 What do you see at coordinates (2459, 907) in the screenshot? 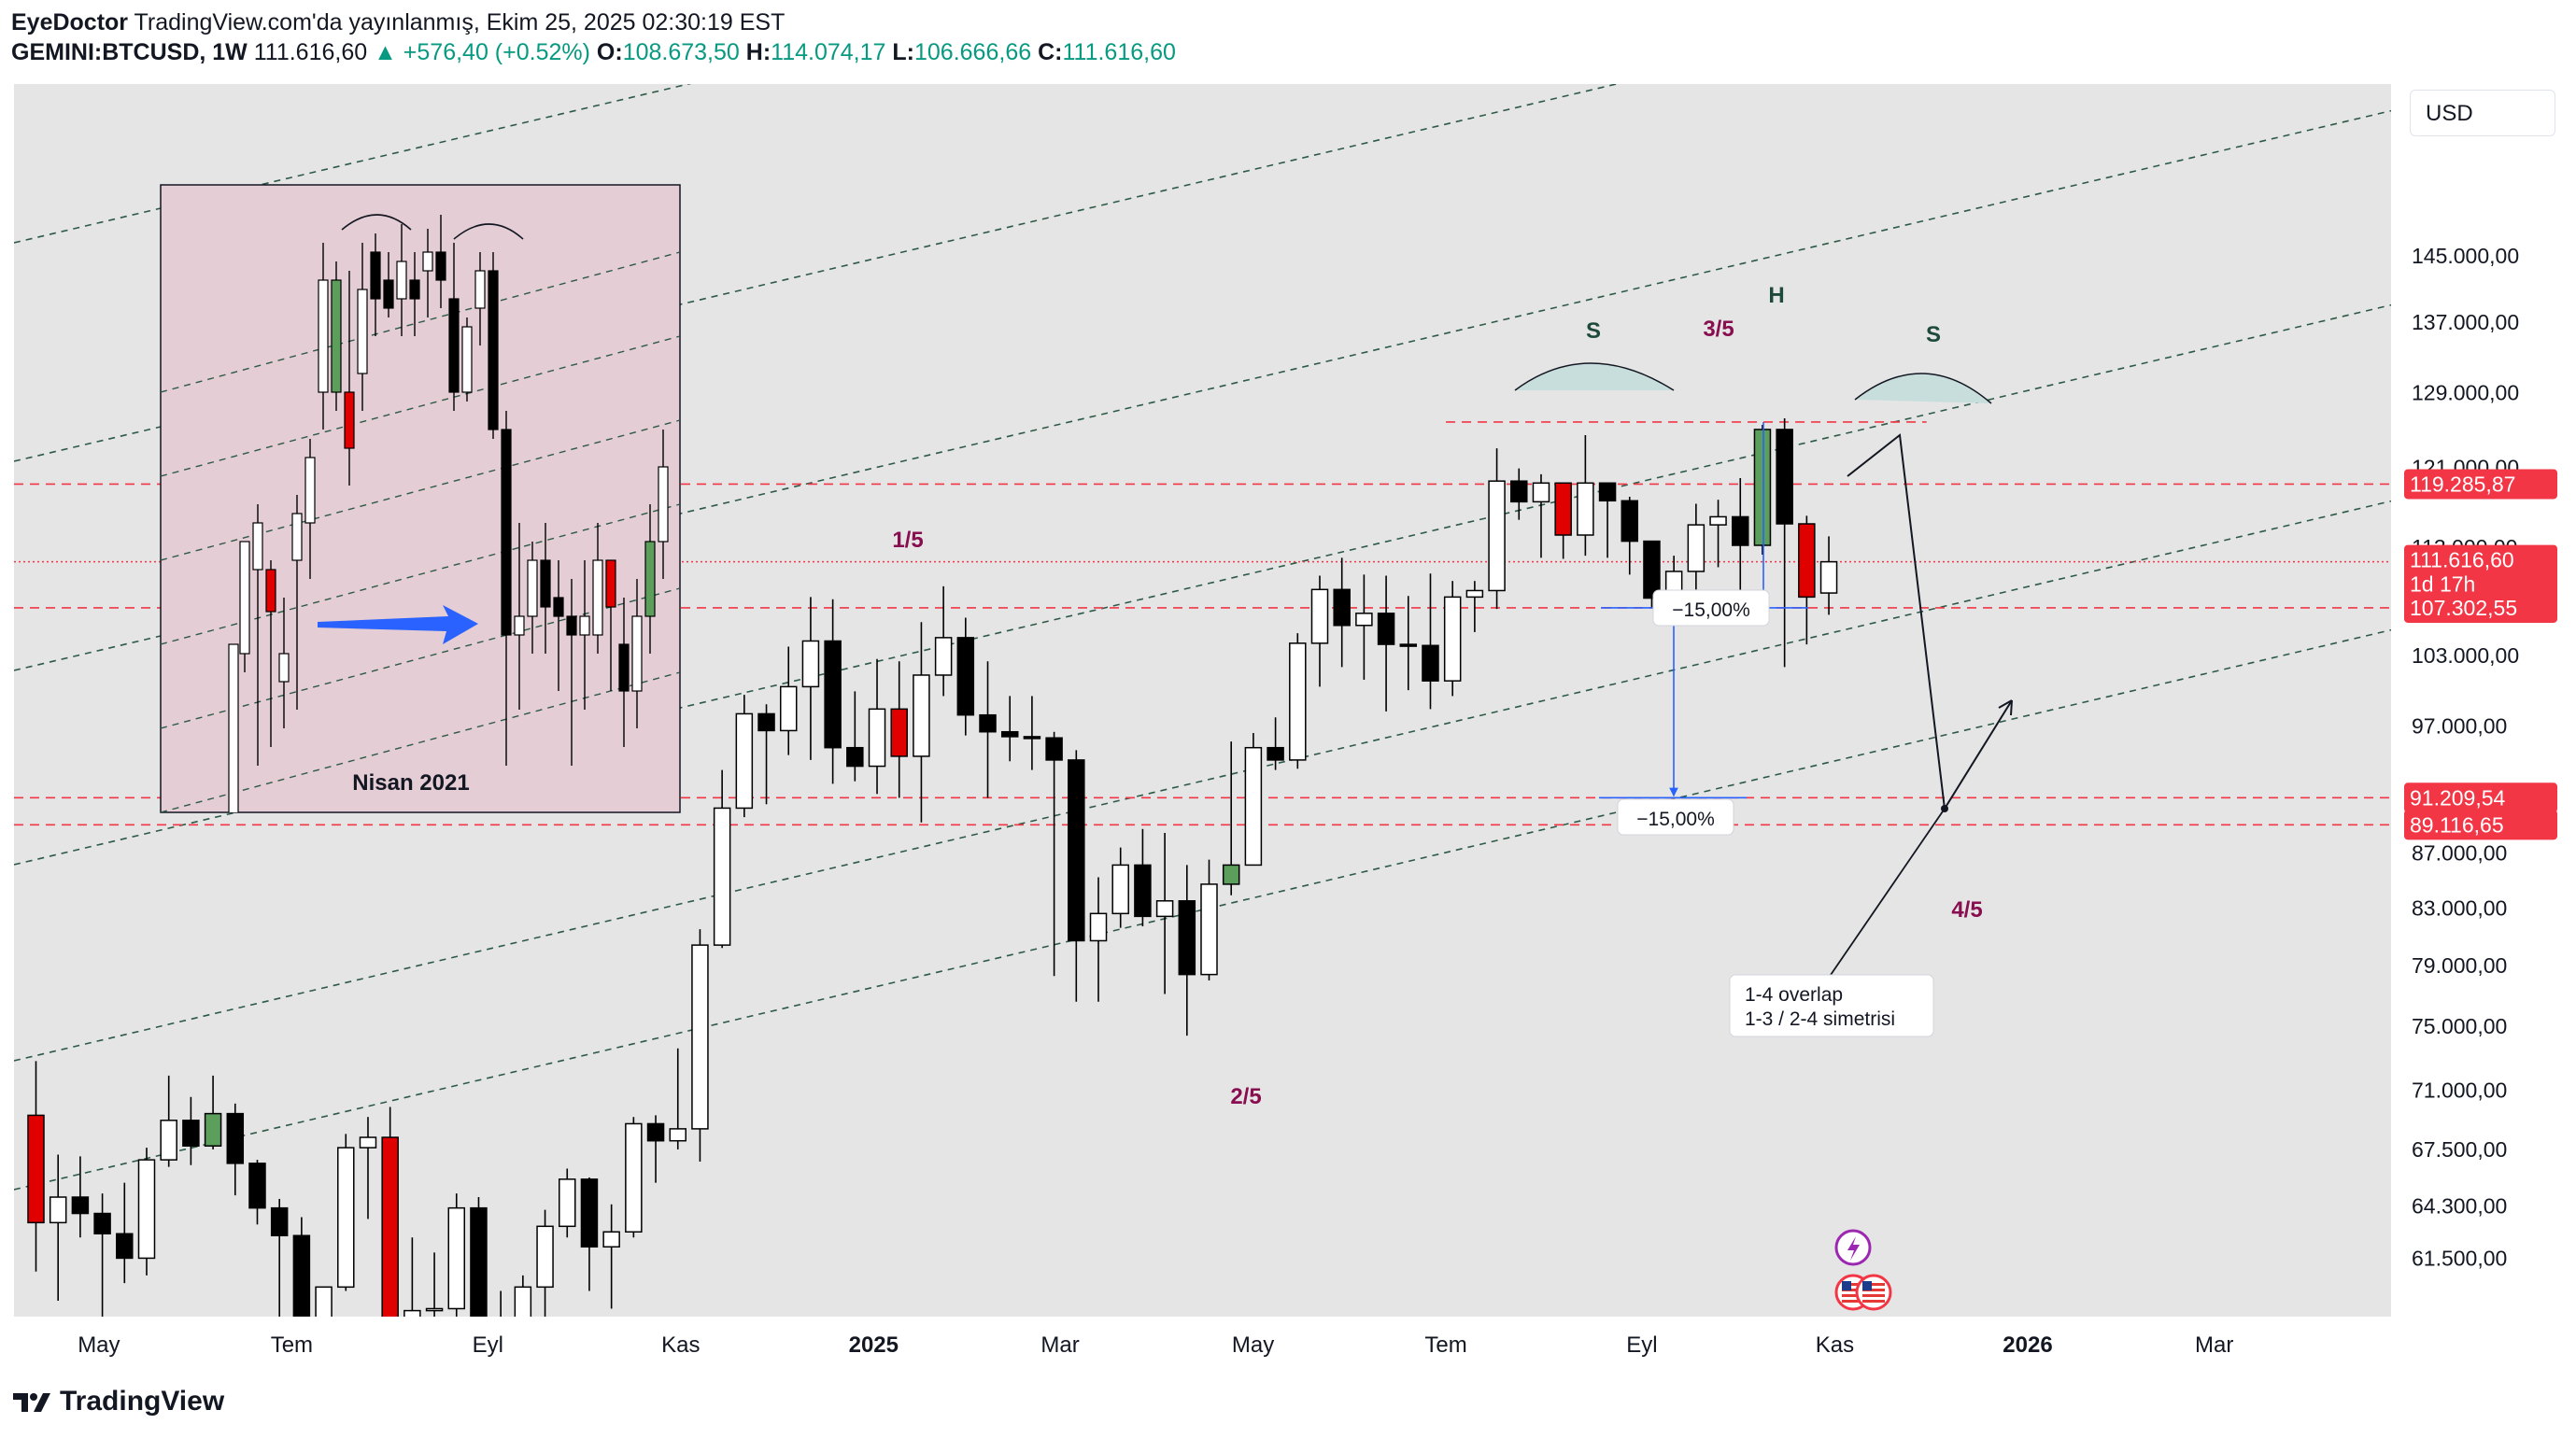
I see `y-tick-label: 83.000,00` at bounding box center [2459, 907].